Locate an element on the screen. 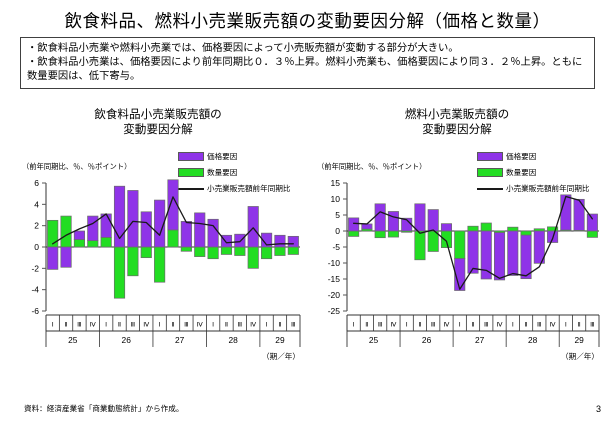  y-tick-label: 6 is located at coordinates (36, 183).